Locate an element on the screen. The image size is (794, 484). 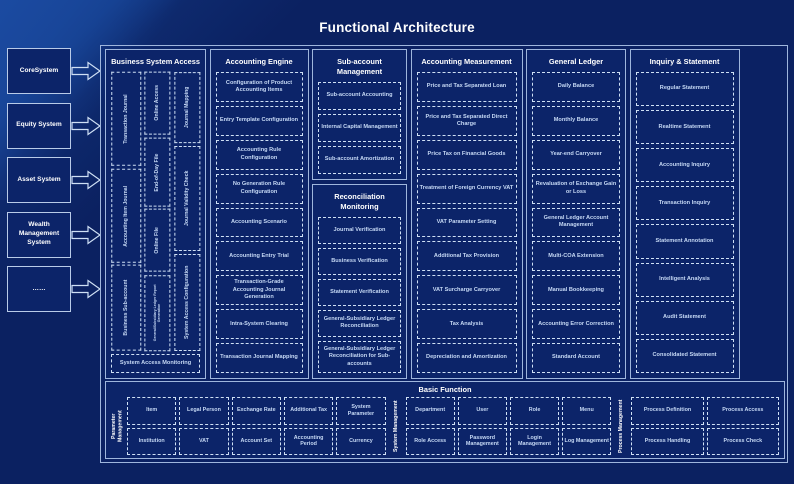
group-label: Parameter Management is located at coordinates (117, 426).